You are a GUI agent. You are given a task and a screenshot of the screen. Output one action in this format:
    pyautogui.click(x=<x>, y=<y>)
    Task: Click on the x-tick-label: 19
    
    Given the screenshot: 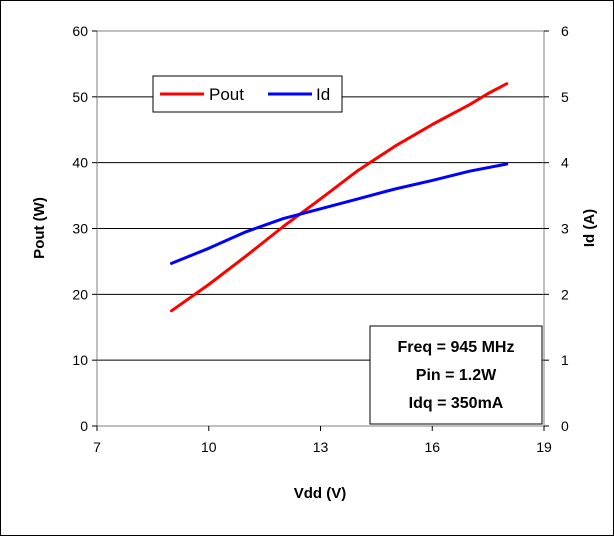 What is the action you would take?
    pyautogui.click(x=544, y=447)
    